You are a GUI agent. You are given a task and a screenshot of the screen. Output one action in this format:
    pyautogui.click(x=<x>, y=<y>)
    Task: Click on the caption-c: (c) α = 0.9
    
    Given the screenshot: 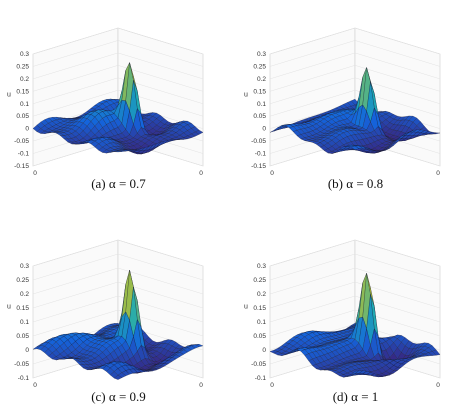 What is the action you would take?
    pyautogui.click(x=118, y=397)
    